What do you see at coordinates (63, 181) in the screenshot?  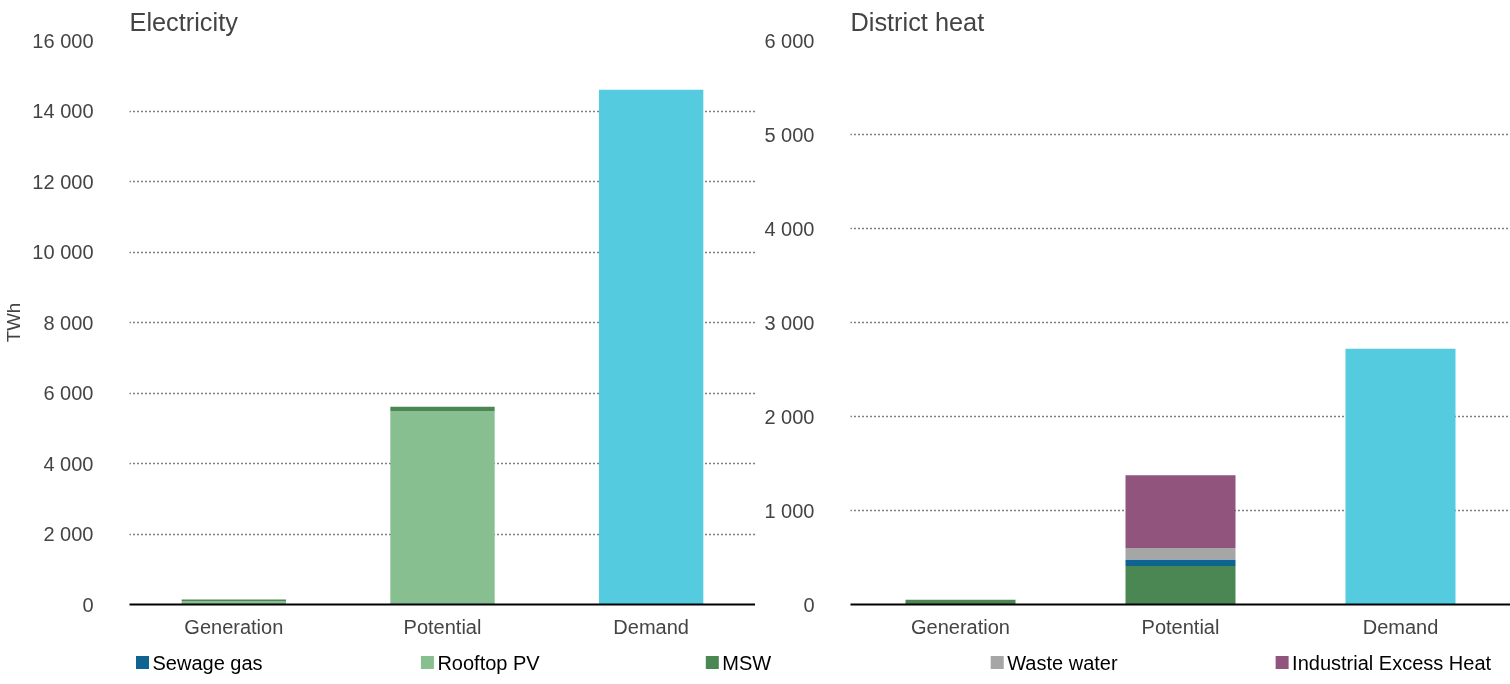 I see `y-tick-label: 12 000` at bounding box center [63, 181].